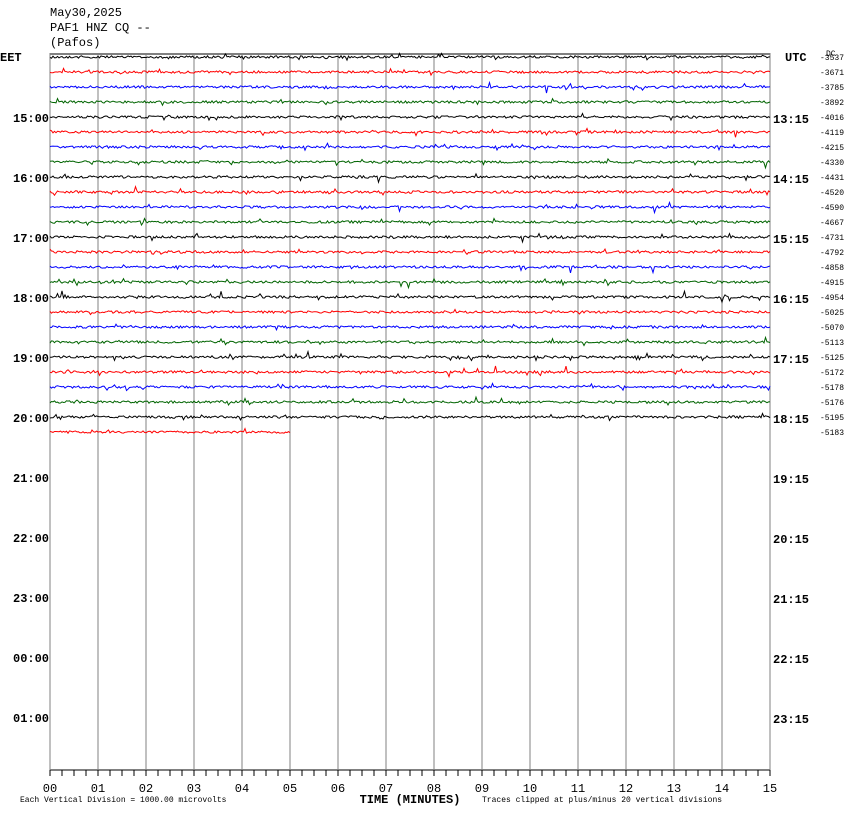  What do you see at coordinates (146, 789) in the screenshot?
I see `x-tick-label: 02` at bounding box center [146, 789].